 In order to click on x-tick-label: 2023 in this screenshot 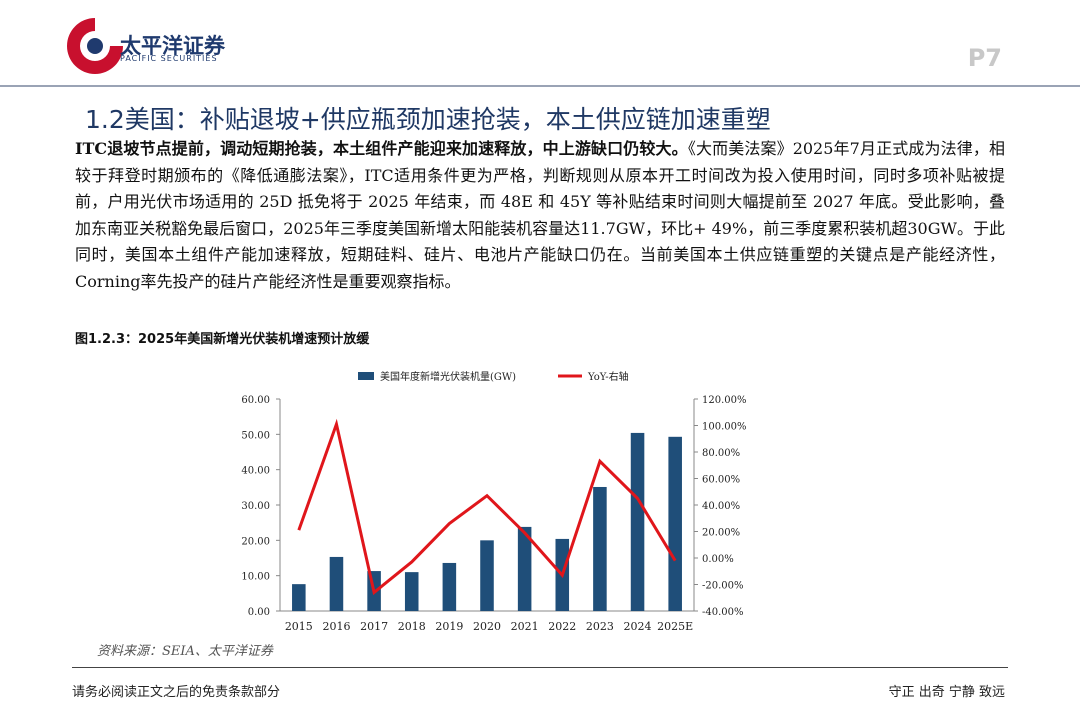, I will do `click(600, 626)`.